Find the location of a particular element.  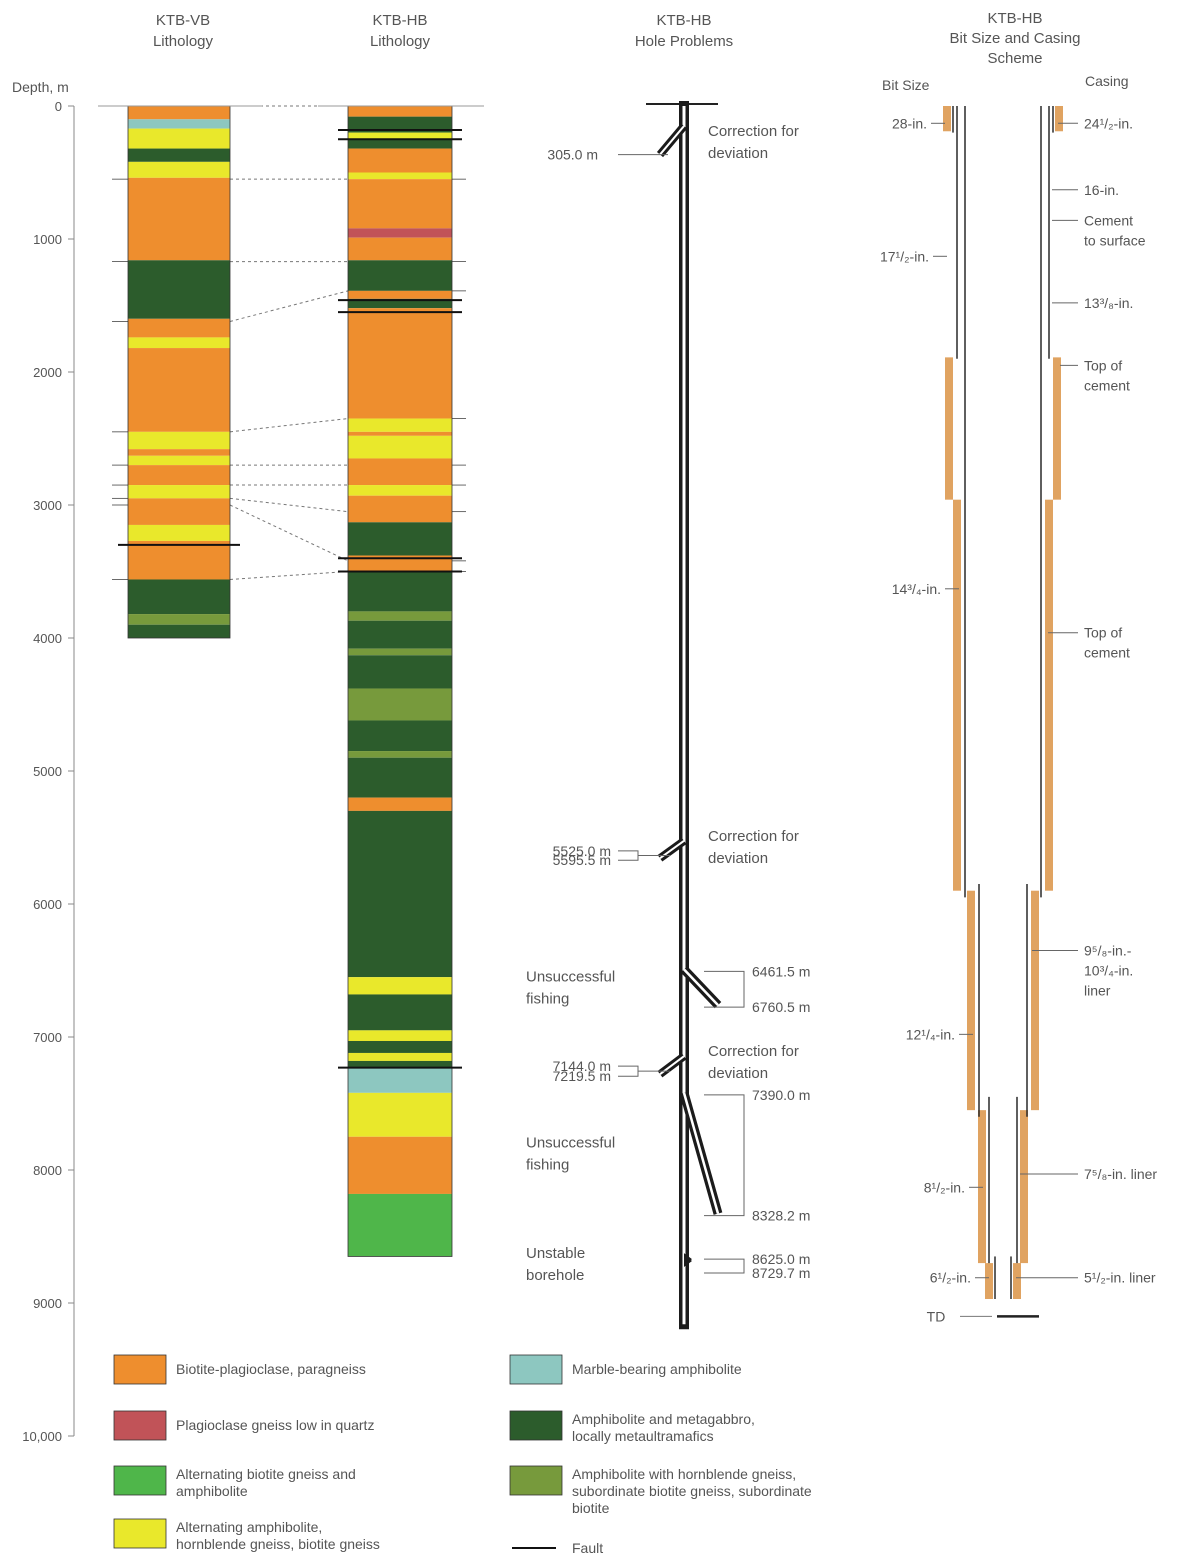

casing-label: 13³/₈-in. is located at coordinates (1108, 303).